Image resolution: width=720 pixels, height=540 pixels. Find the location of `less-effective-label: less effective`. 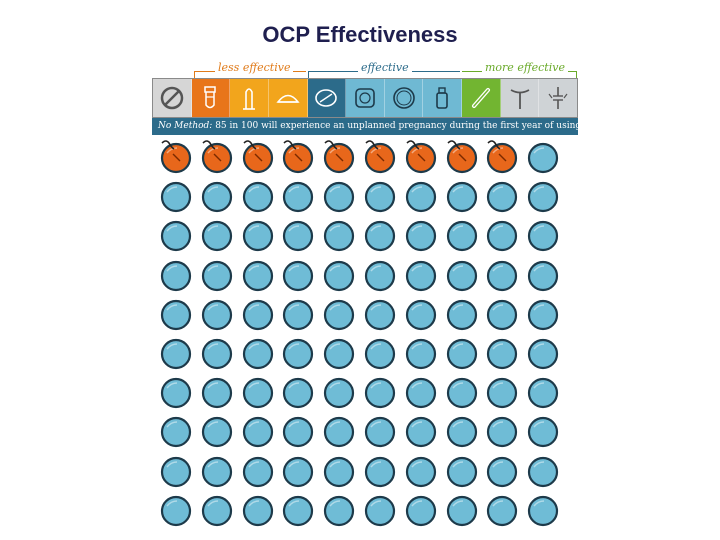

less-effective-label: less effective is located at coordinates (254, 67).